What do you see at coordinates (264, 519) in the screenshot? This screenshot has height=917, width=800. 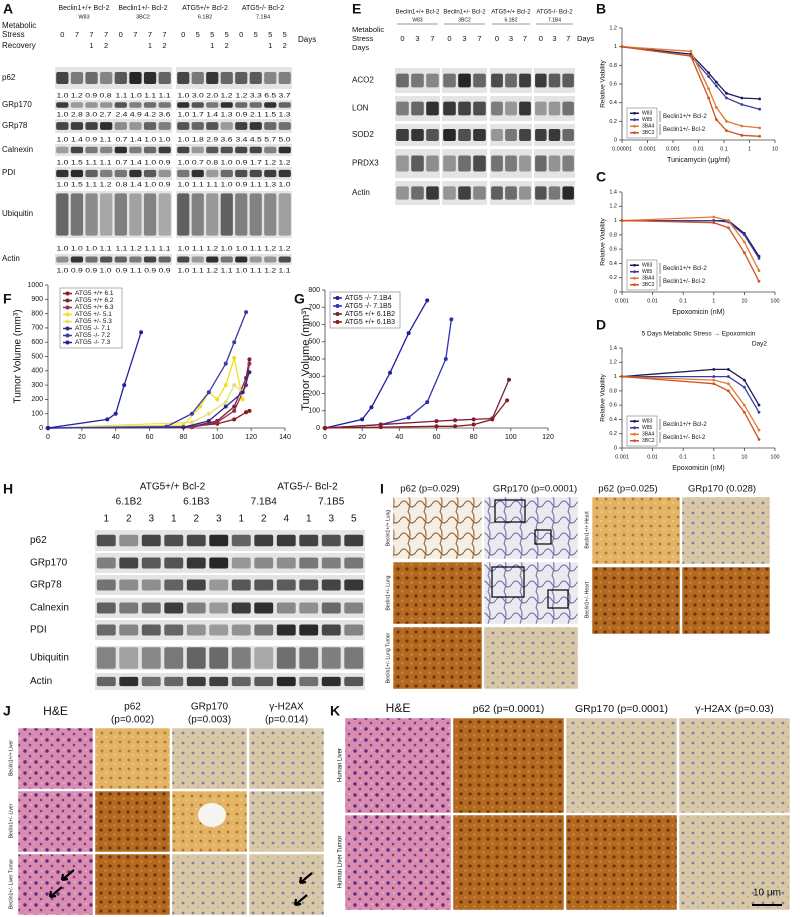 I see `lane-label: 2` at bounding box center [264, 519].